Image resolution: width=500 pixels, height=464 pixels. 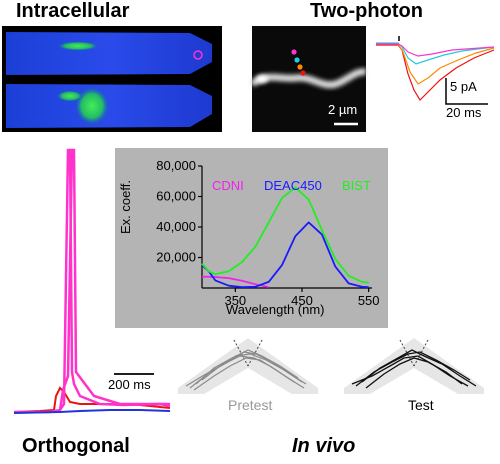 I want to click on test-boundary-left, so click(x=407, y=353).